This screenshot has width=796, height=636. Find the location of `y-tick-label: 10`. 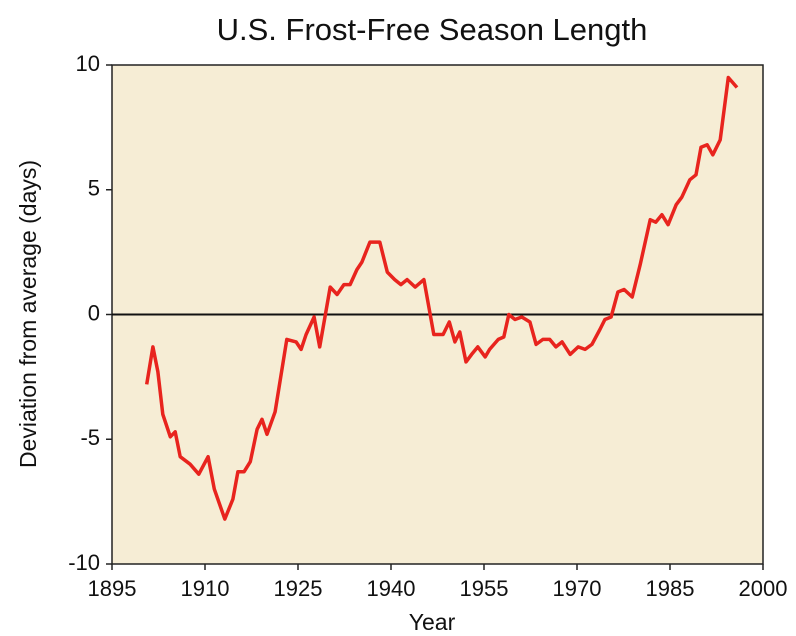

y-tick-label: 10 is located at coordinates (88, 63).